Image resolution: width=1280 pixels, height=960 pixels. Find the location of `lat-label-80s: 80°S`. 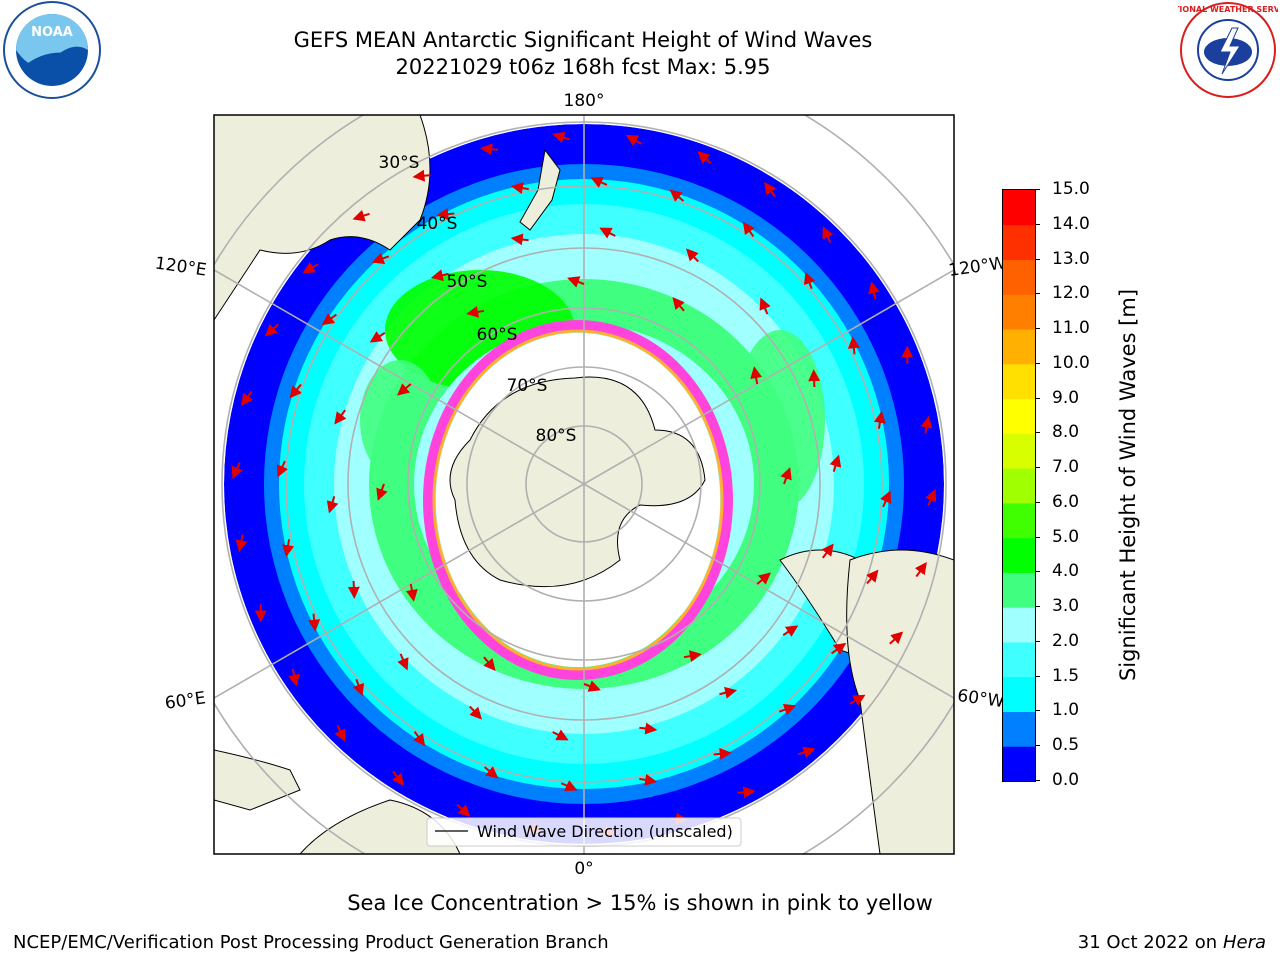

lat-label-80s: 80°S is located at coordinates (556, 436).